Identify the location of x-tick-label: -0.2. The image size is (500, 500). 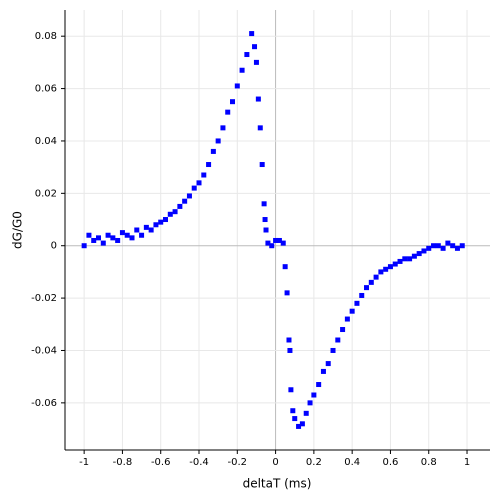
(238, 462).